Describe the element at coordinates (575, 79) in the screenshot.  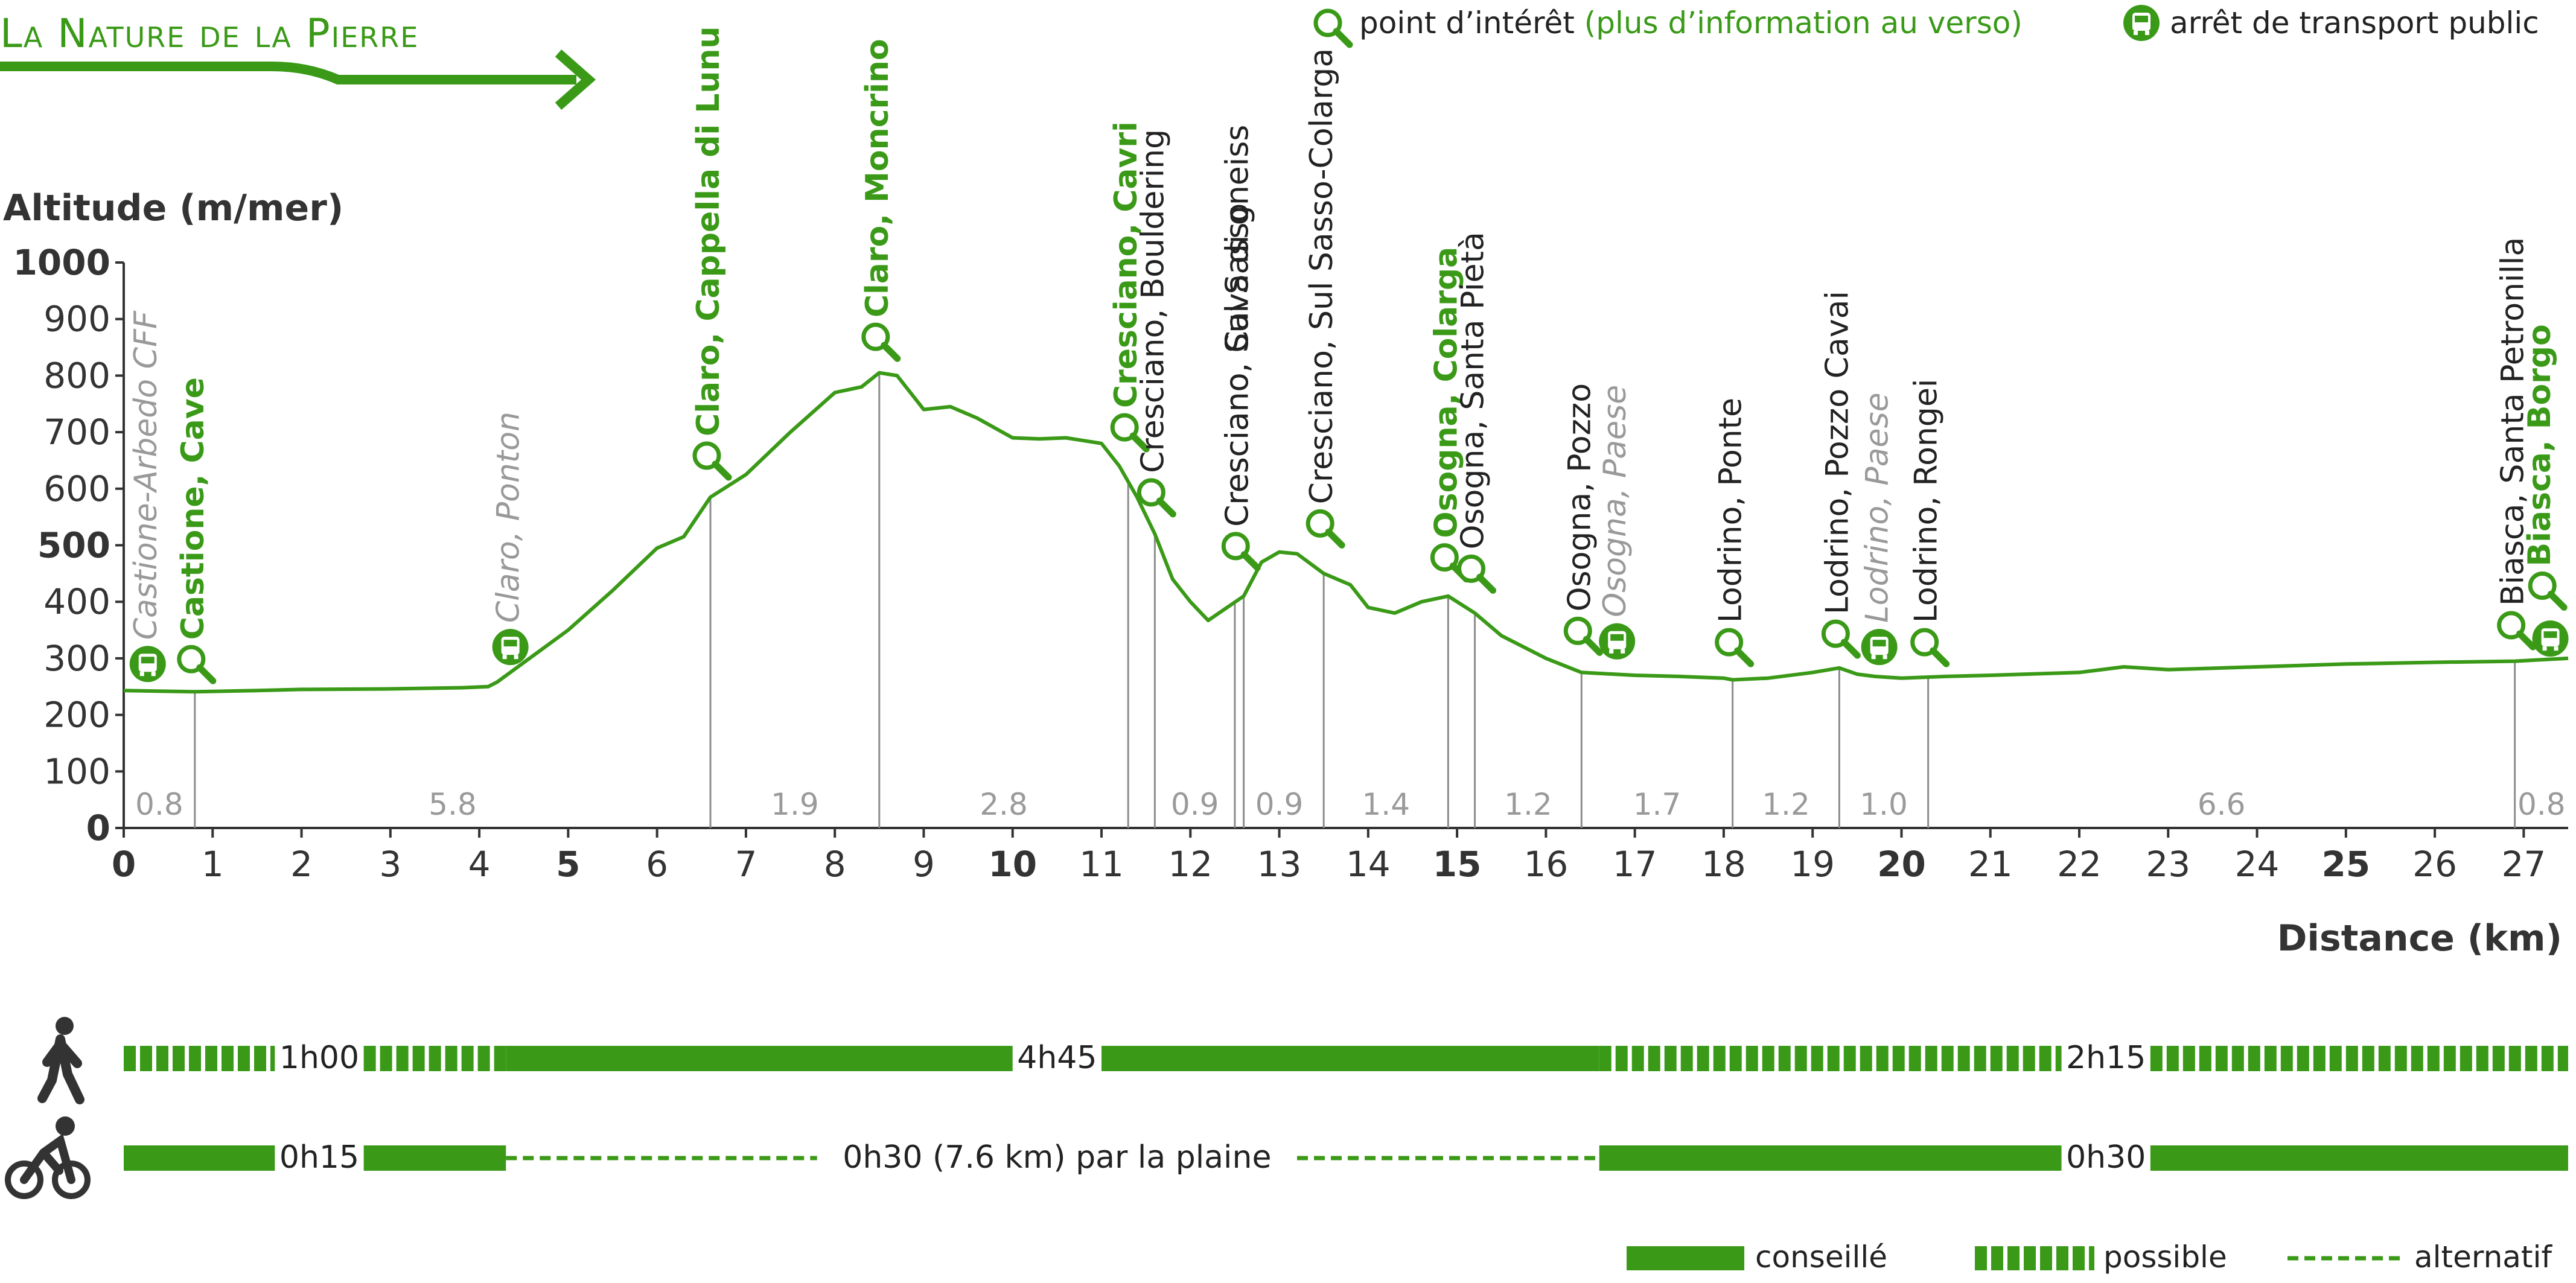
I see `title-arrowhead` at that location.